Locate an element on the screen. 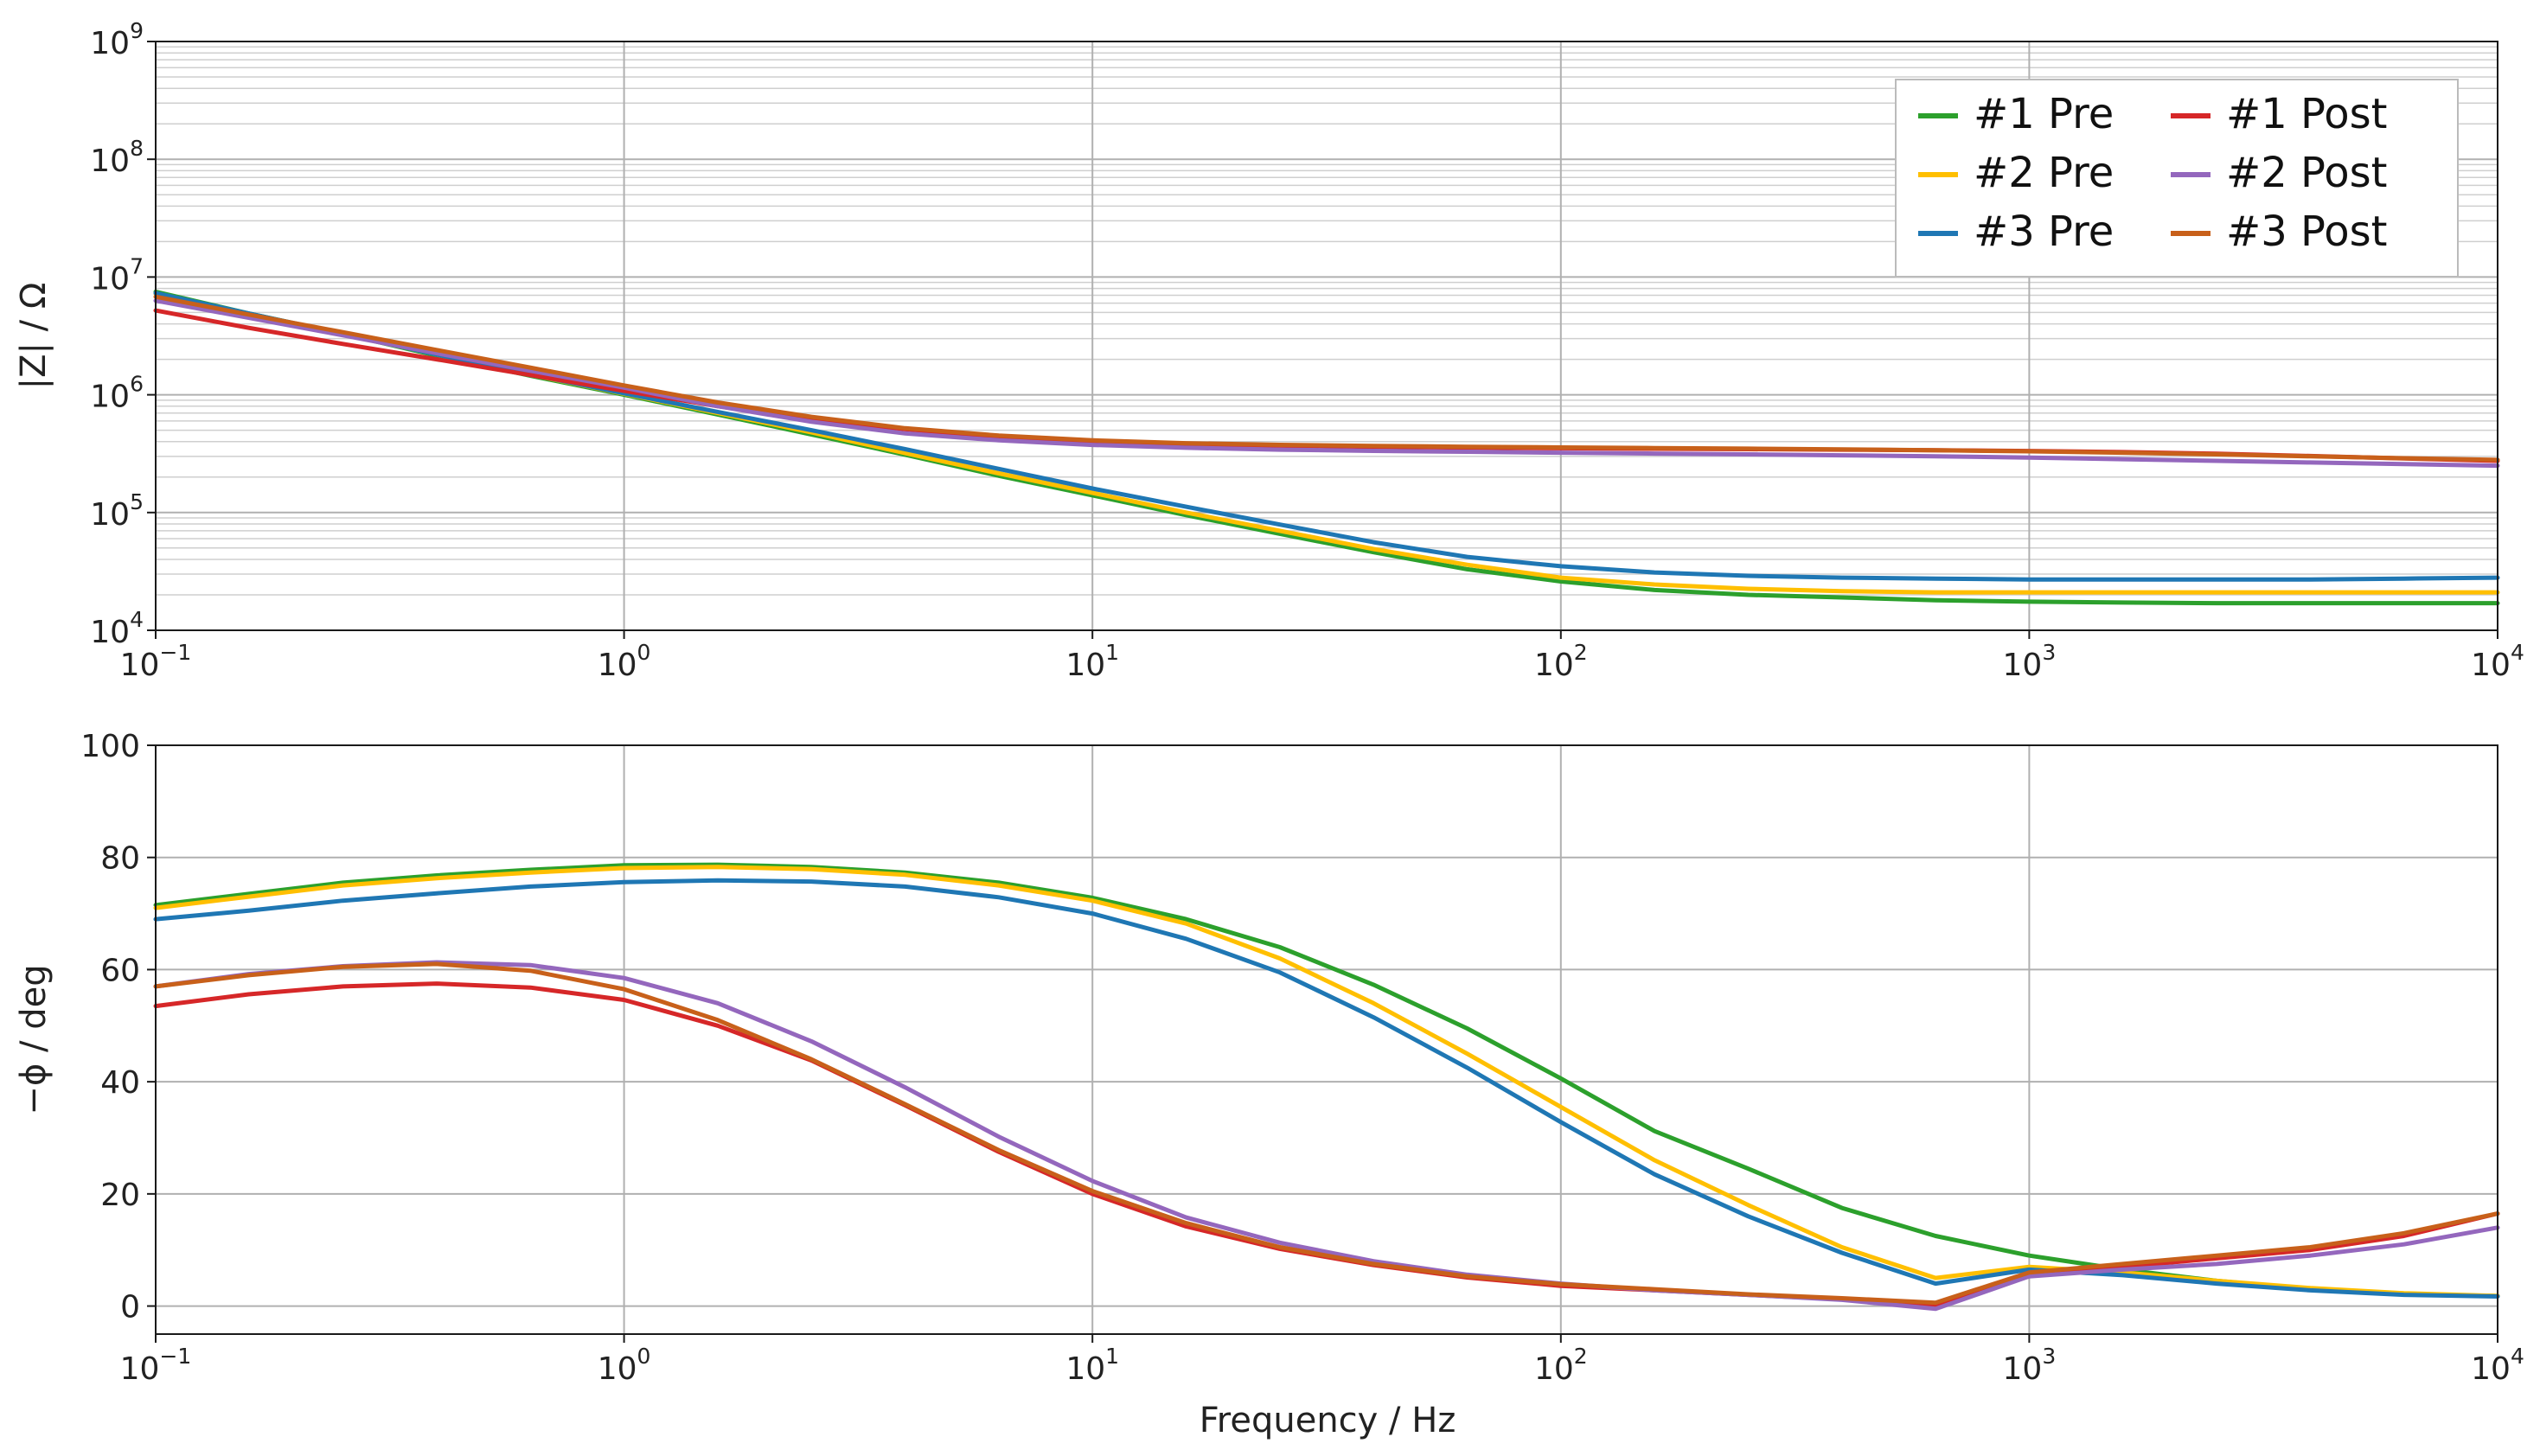  y-tick-label: 60 is located at coordinates (120, 971).